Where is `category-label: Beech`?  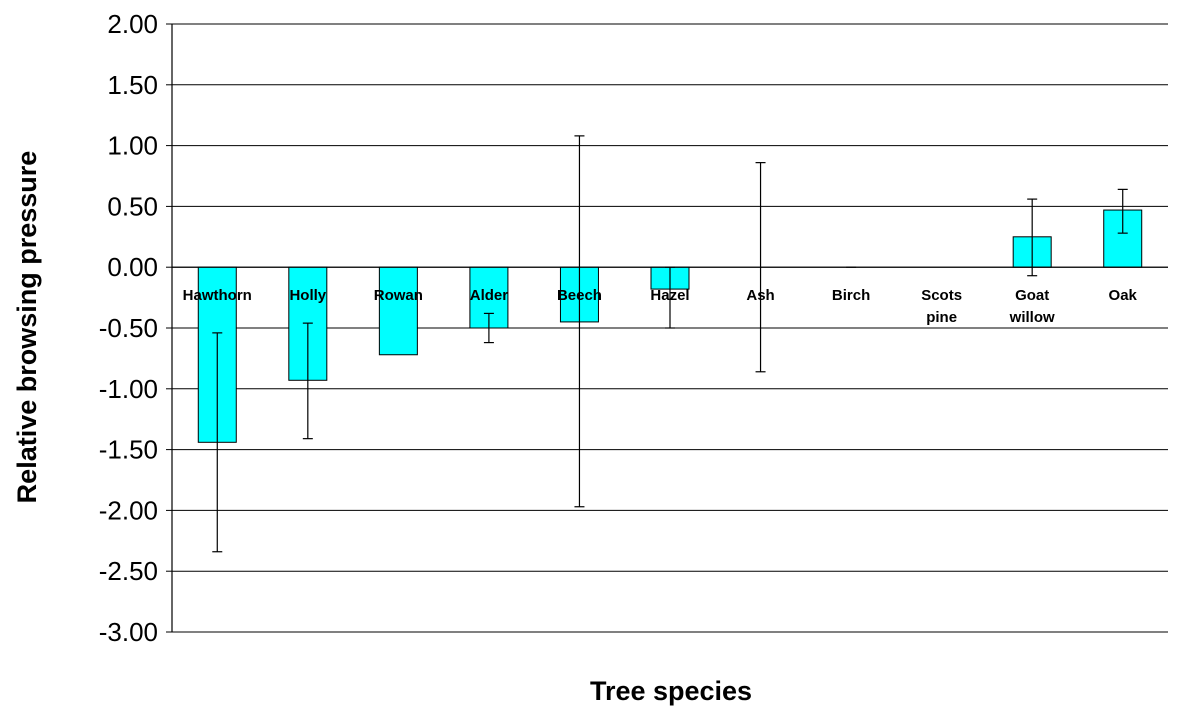 category-label: Beech is located at coordinates (579, 295).